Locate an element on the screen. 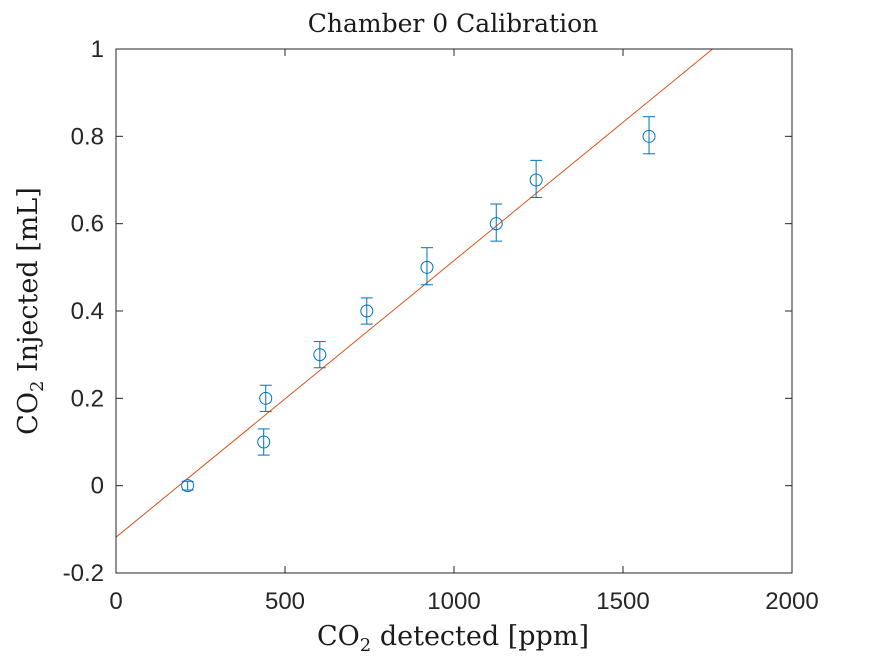 Image resolution: width=875 pixels, height=656 pixels. x-axis-label: CO2 detected [ppm] is located at coordinates (453, 638).